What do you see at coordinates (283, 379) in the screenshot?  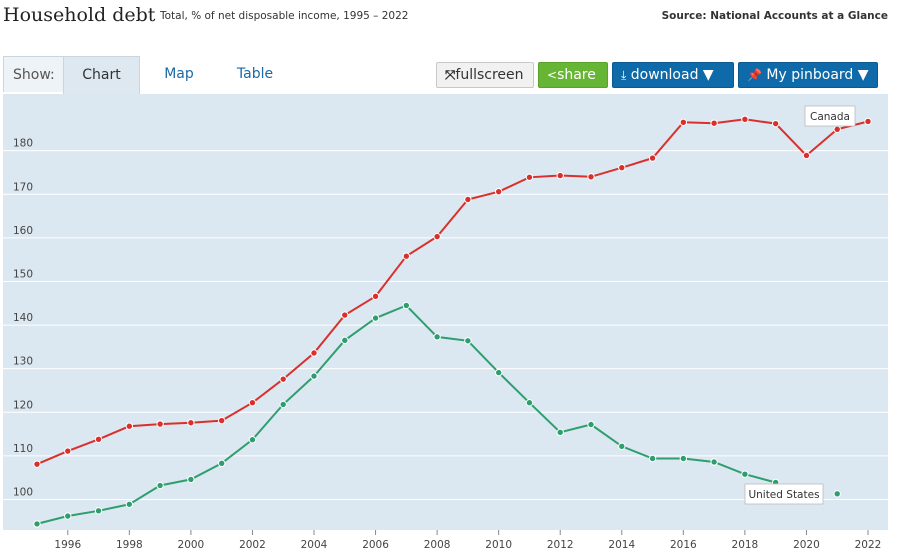 I see `point-canada-2003` at bounding box center [283, 379].